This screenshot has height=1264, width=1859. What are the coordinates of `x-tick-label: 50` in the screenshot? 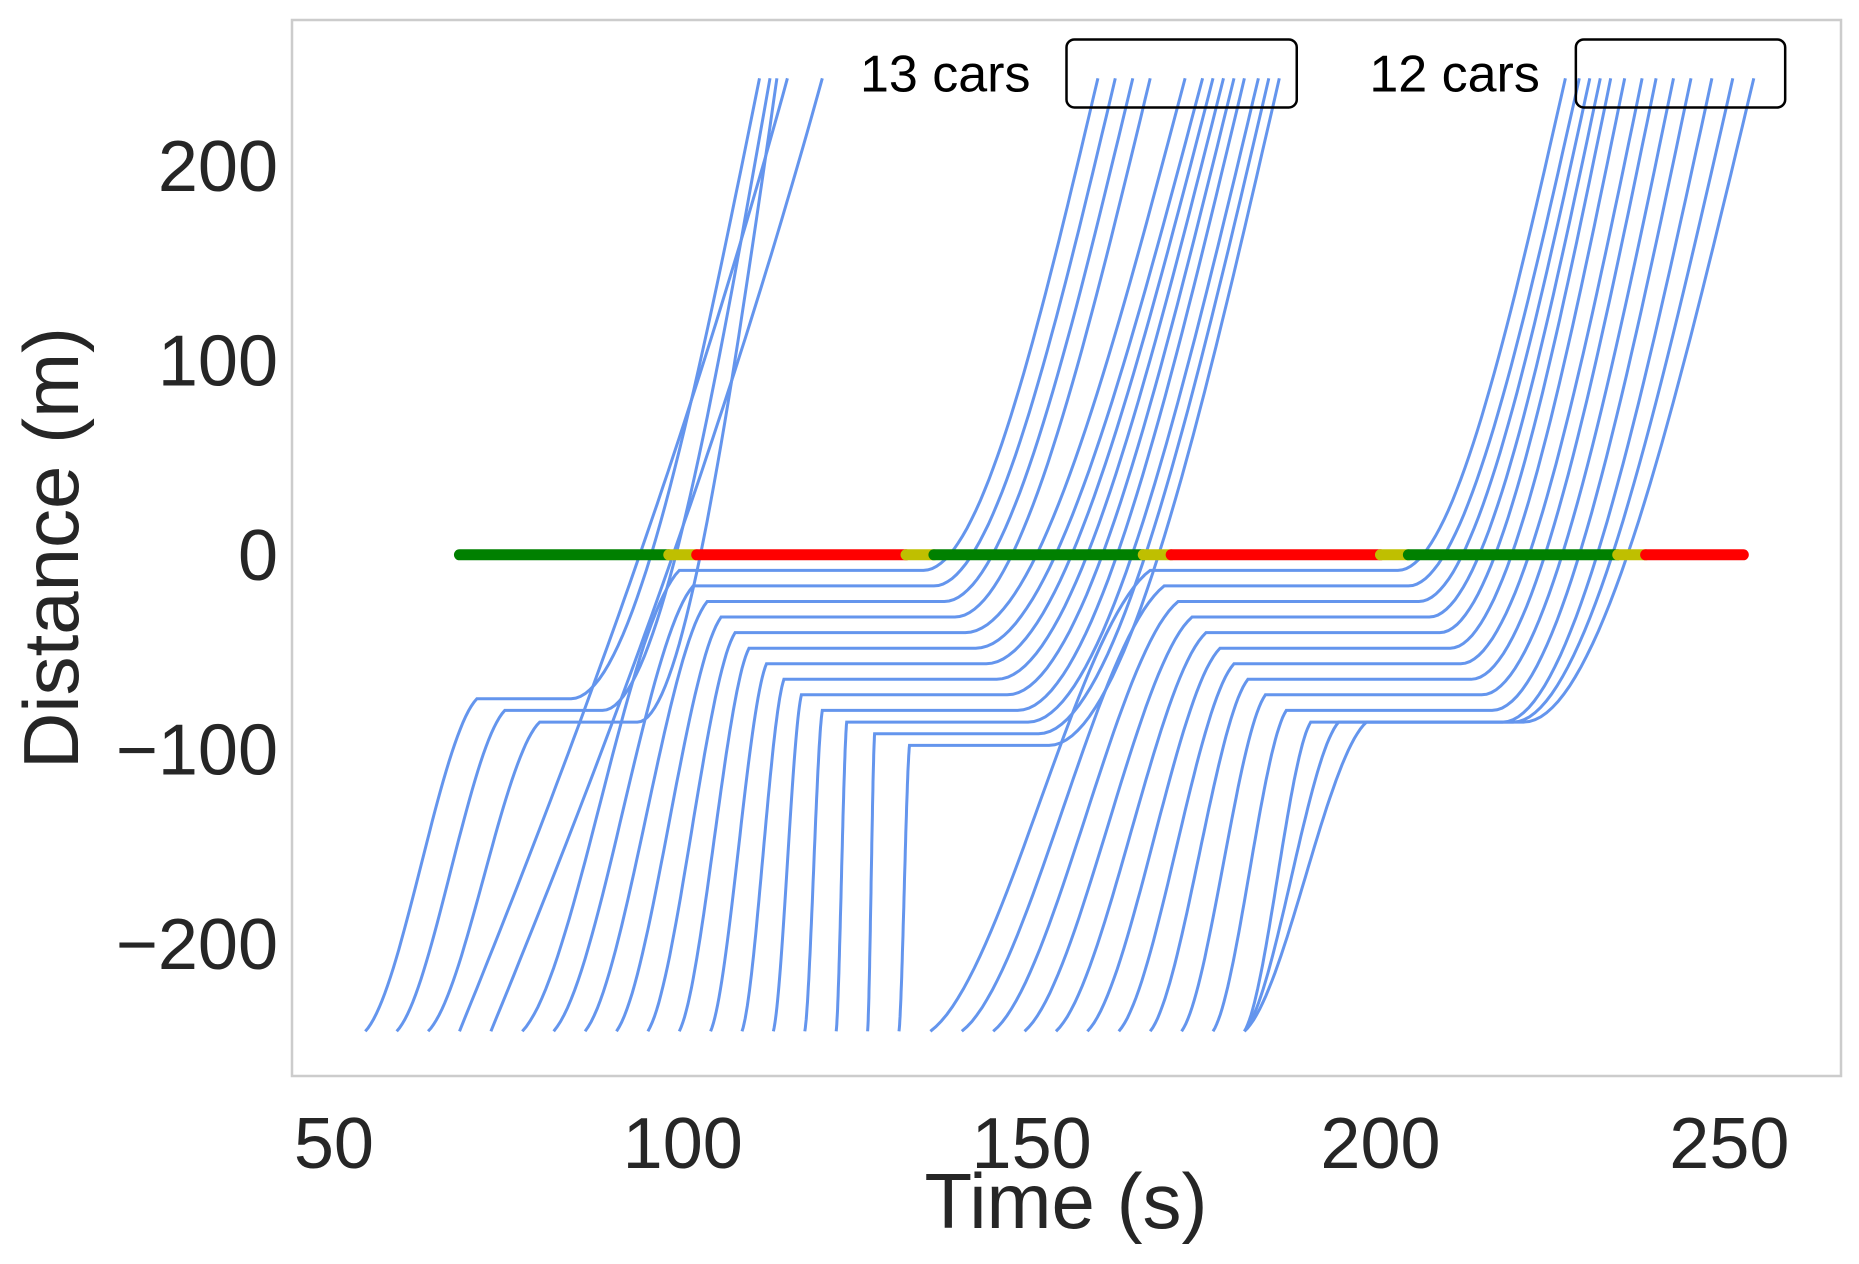 It's located at (334, 1144).